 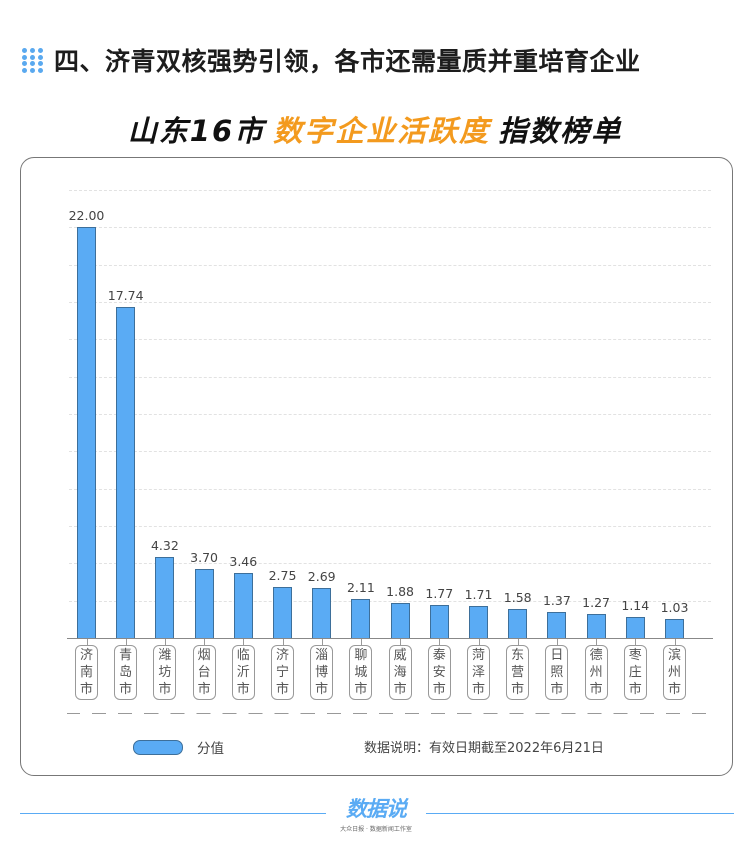 What do you see at coordinates (361, 672) in the screenshot?
I see `category-label: 聊城市` at bounding box center [361, 672].